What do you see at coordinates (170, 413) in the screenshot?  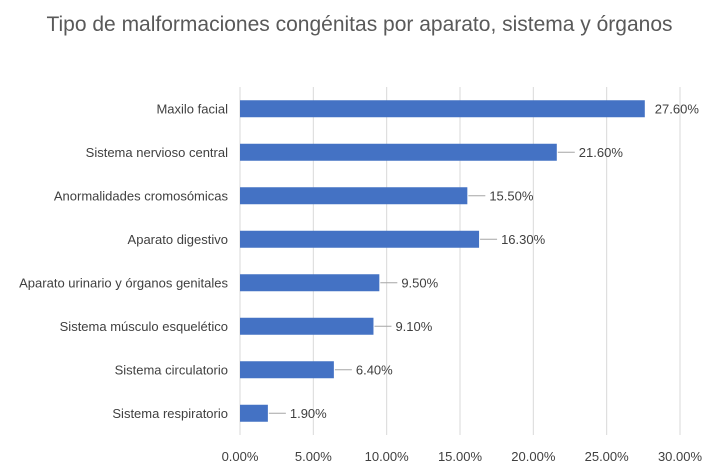 I see `category-label: Sistema respiratorio` at bounding box center [170, 413].